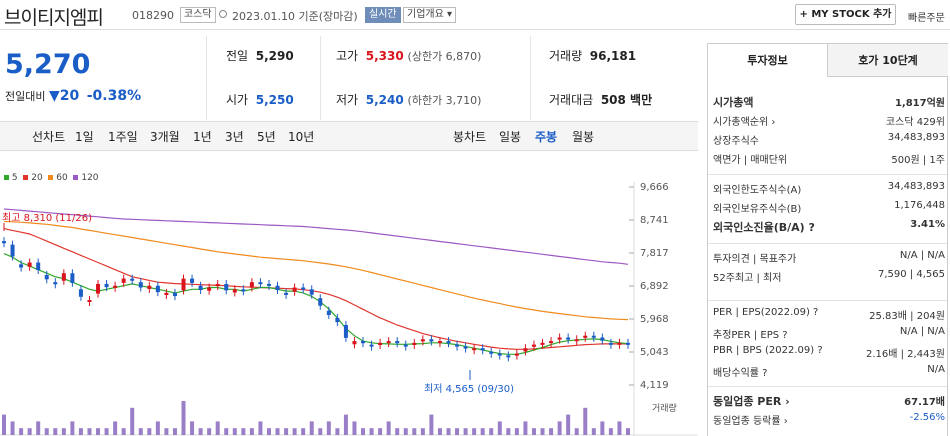 The width and height of the screenshot is (950, 436). I want to click on open-price: 시가 5,250, so click(260, 99).